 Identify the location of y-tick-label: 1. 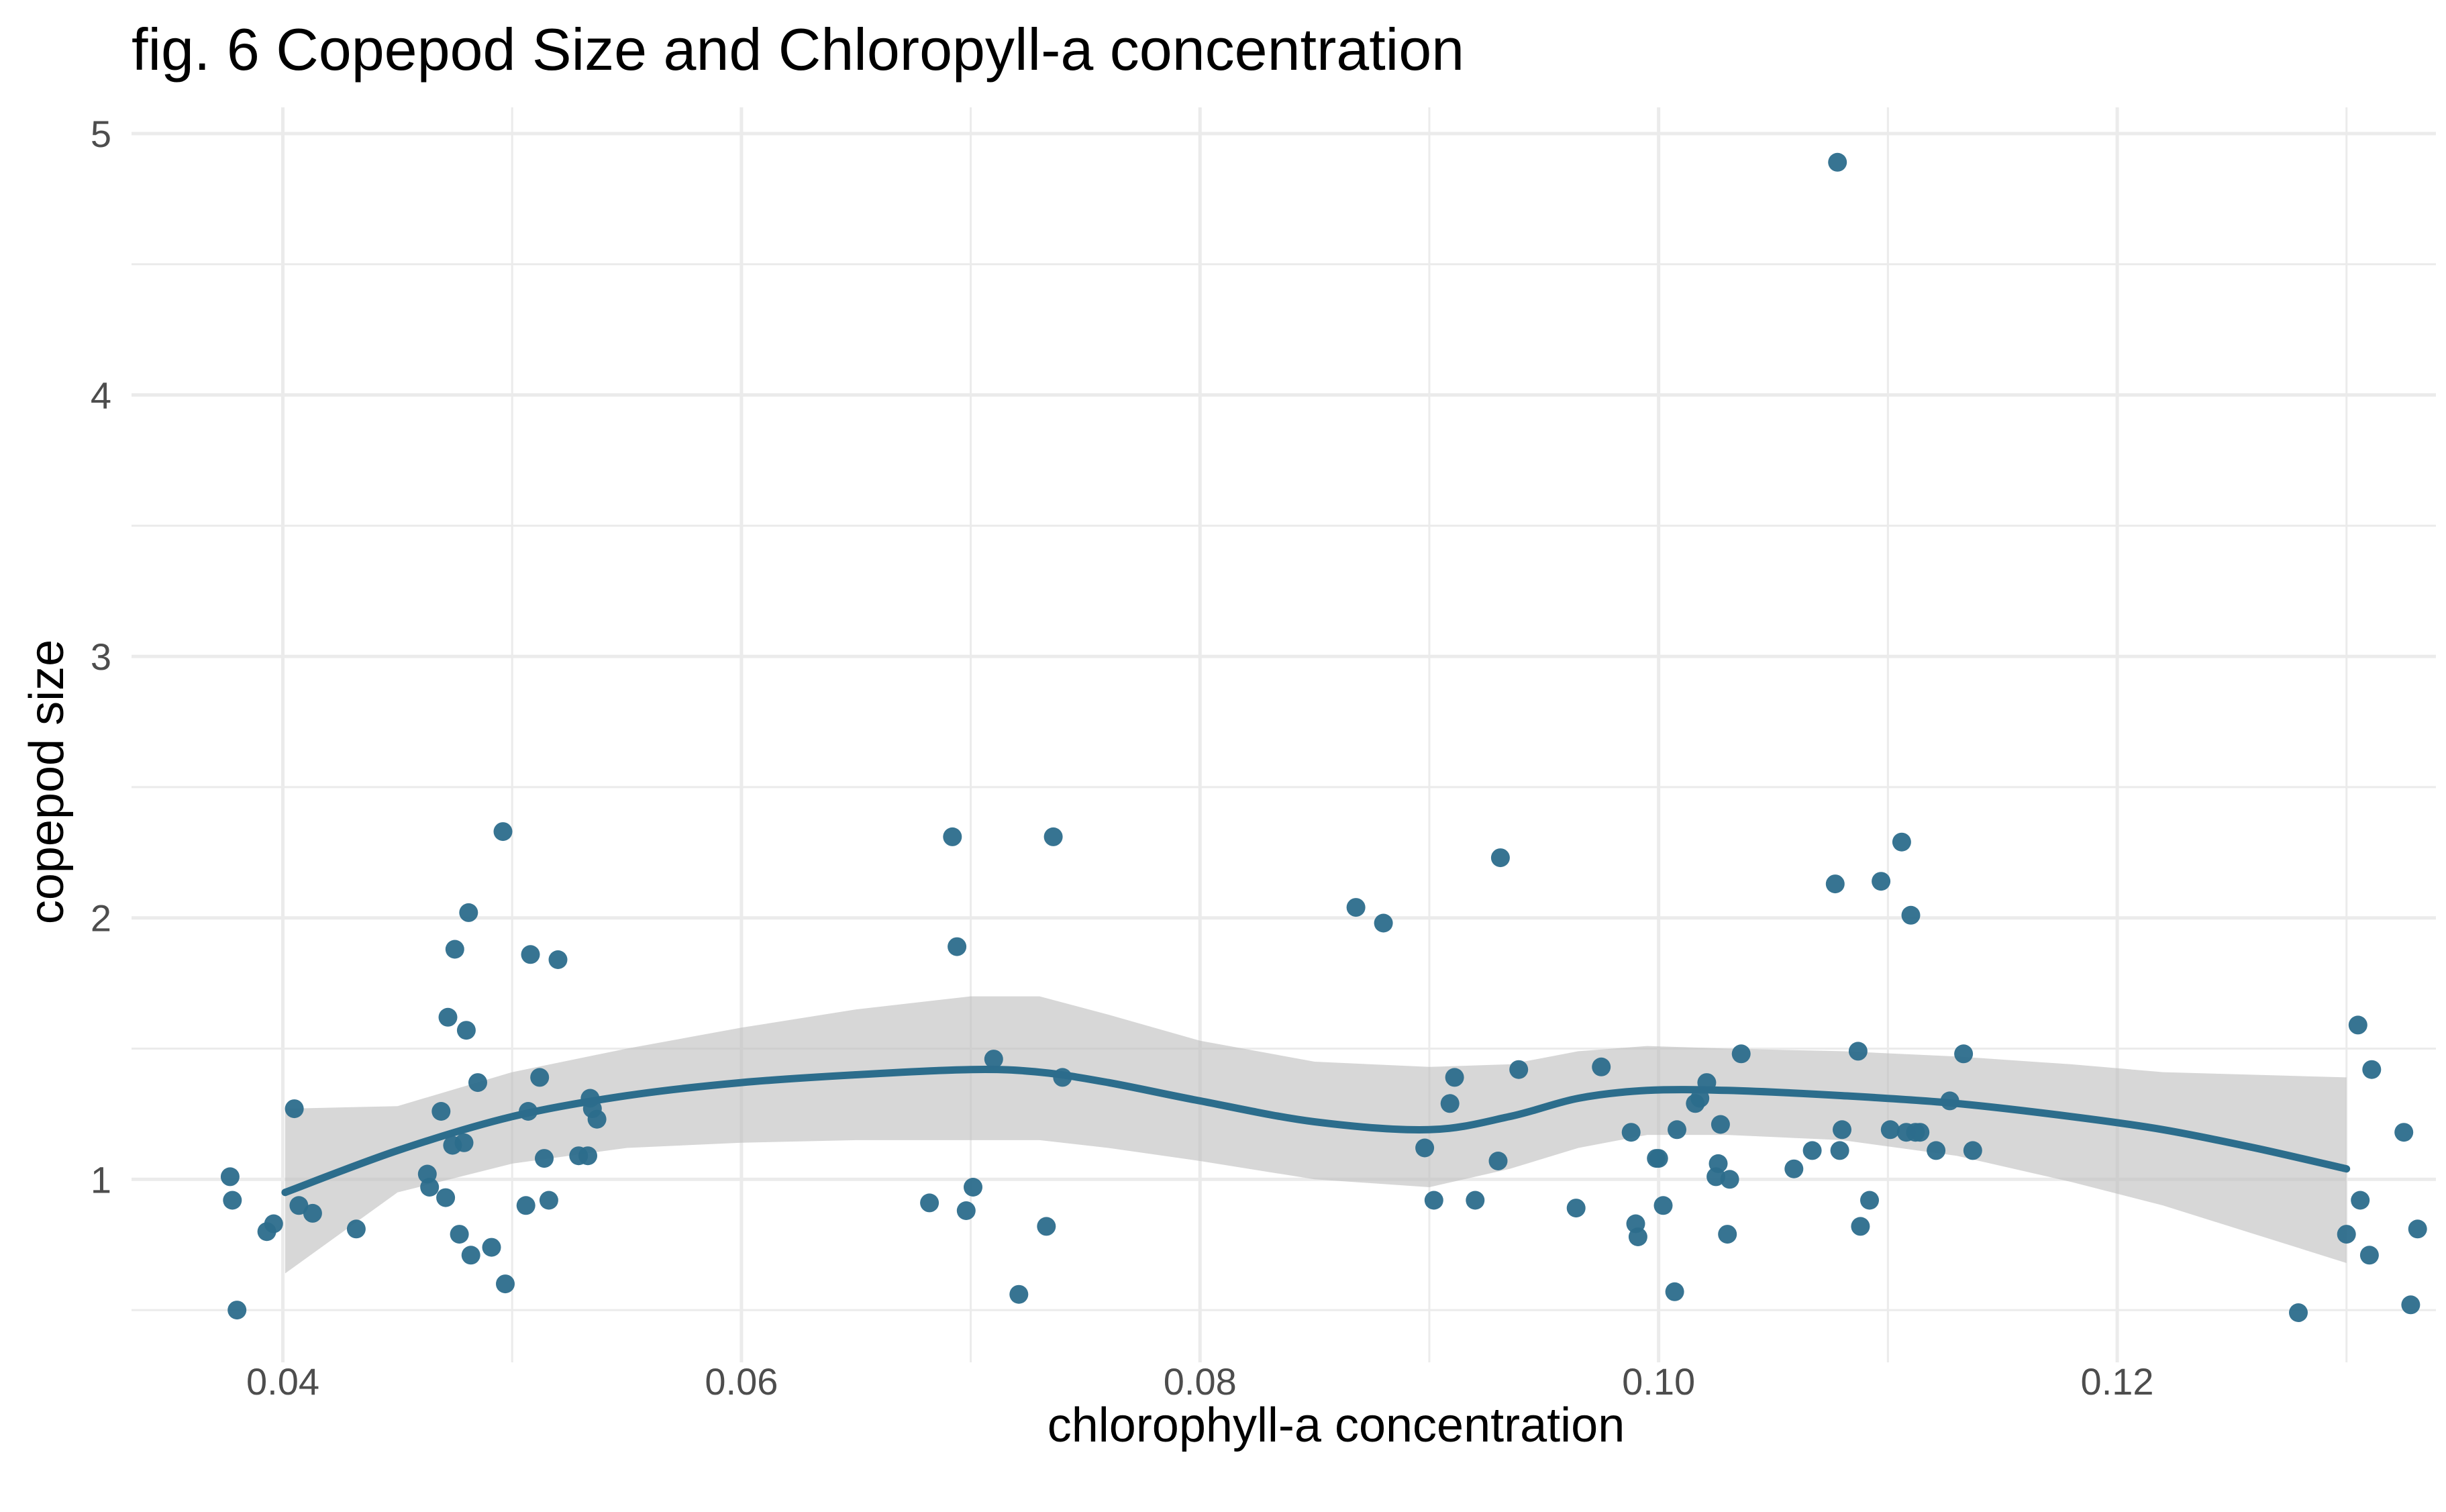
(101, 1179).